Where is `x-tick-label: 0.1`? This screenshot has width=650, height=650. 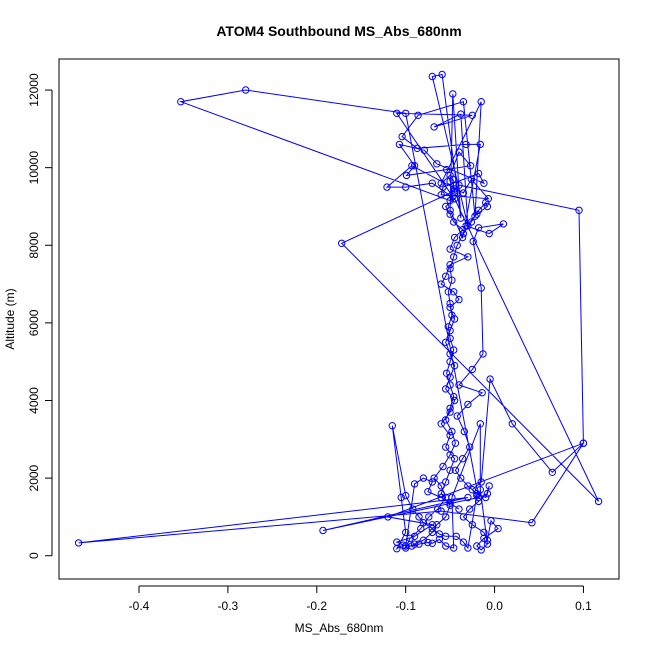
x-tick-label: 0.1 is located at coordinates (583, 606).